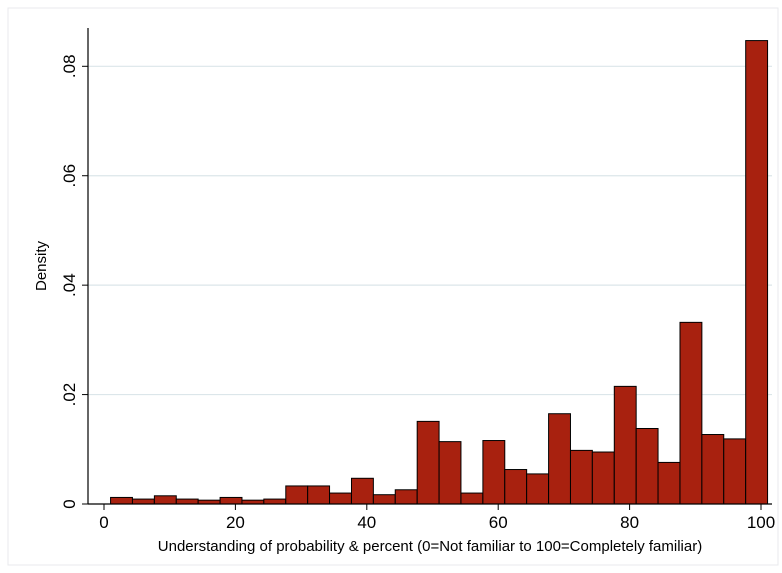 The image size is (782, 573). What do you see at coordinates (69, 503) in the screenshot?
I see `y-tick-label: 0` at bounding box center [69, 503].